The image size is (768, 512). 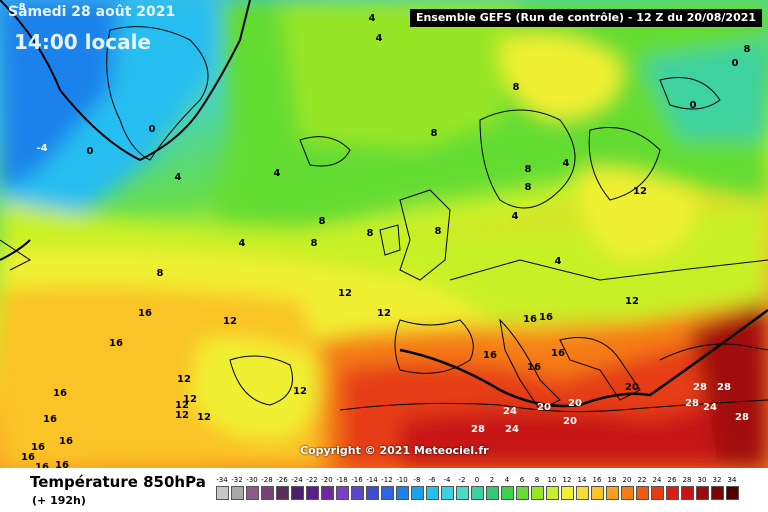 I want to click on legend-tick: -2, so click(x=462, y=480).